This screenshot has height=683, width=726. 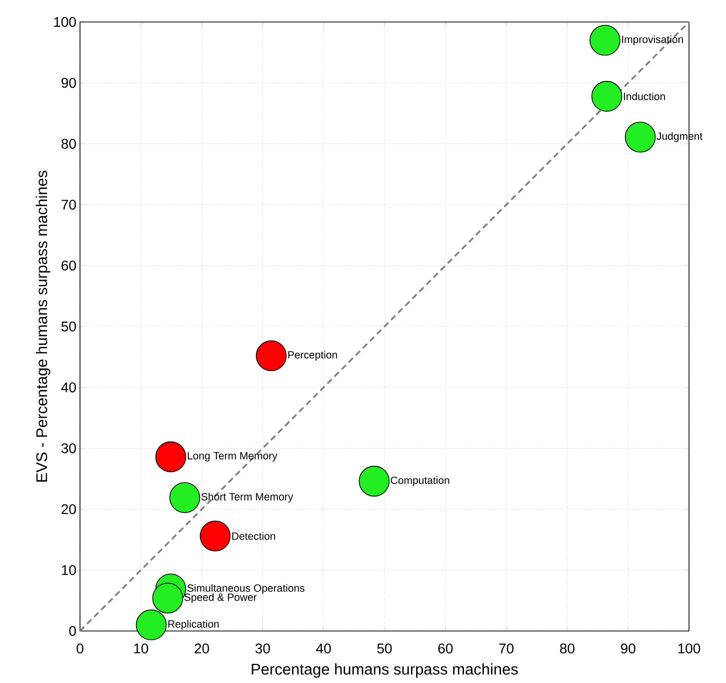 I want to click on x-tick-label: 20, so click(x=202, y=649).